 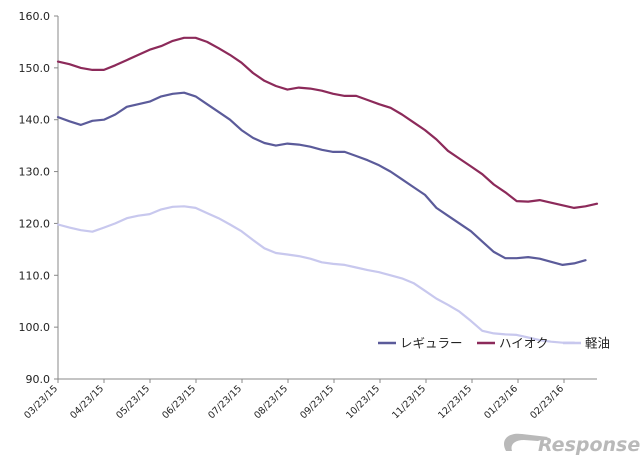 What do you see at coordinates (35, 172) in the screenshot?
I see `y-tick-label: 130.0` at bounding box center [35, 172].